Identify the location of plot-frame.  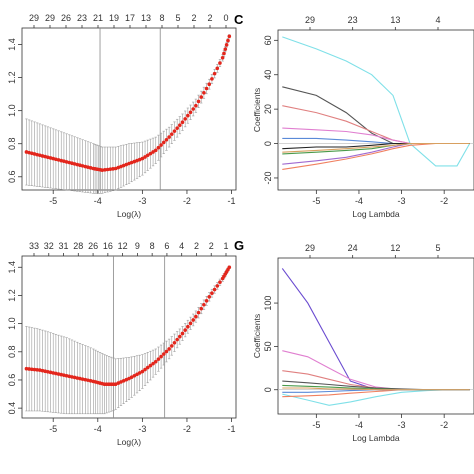
(375, 110).